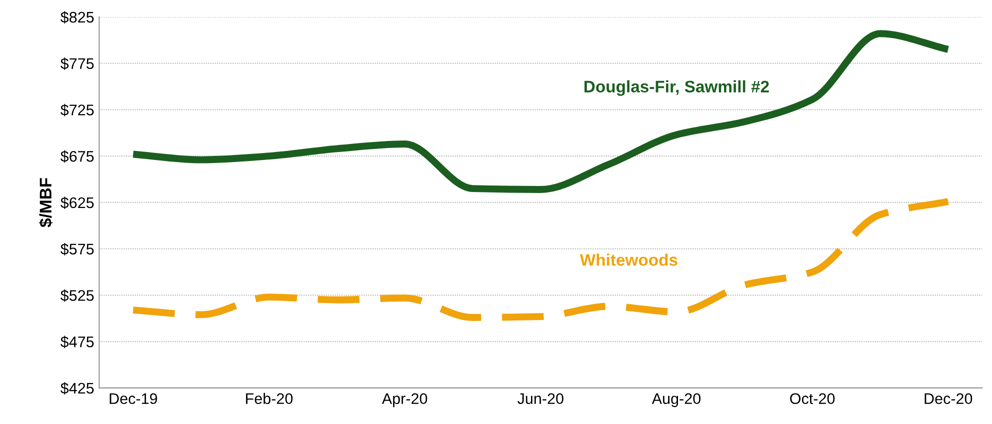  I want to click on y-tick-label: $625, so click(77, 203).